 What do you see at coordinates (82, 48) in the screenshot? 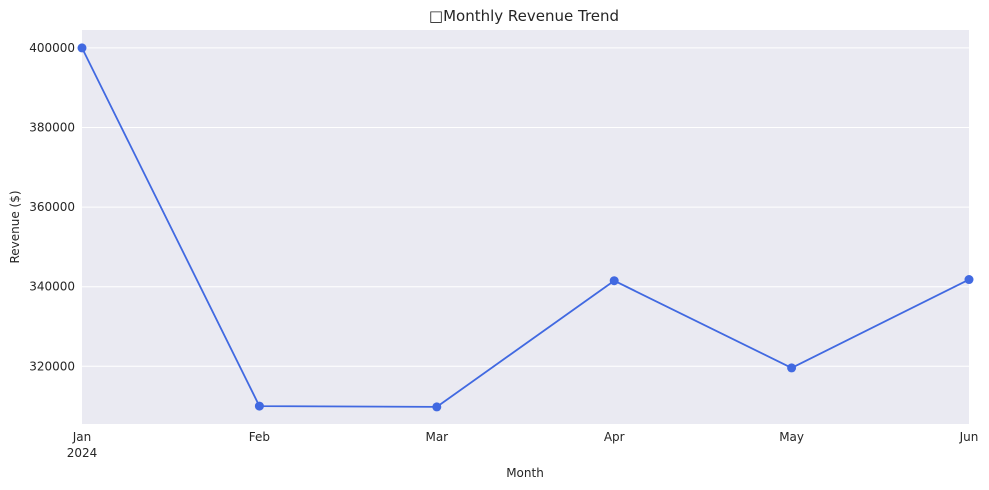
I see `data-point-jan` at bounding box center [82, 48].